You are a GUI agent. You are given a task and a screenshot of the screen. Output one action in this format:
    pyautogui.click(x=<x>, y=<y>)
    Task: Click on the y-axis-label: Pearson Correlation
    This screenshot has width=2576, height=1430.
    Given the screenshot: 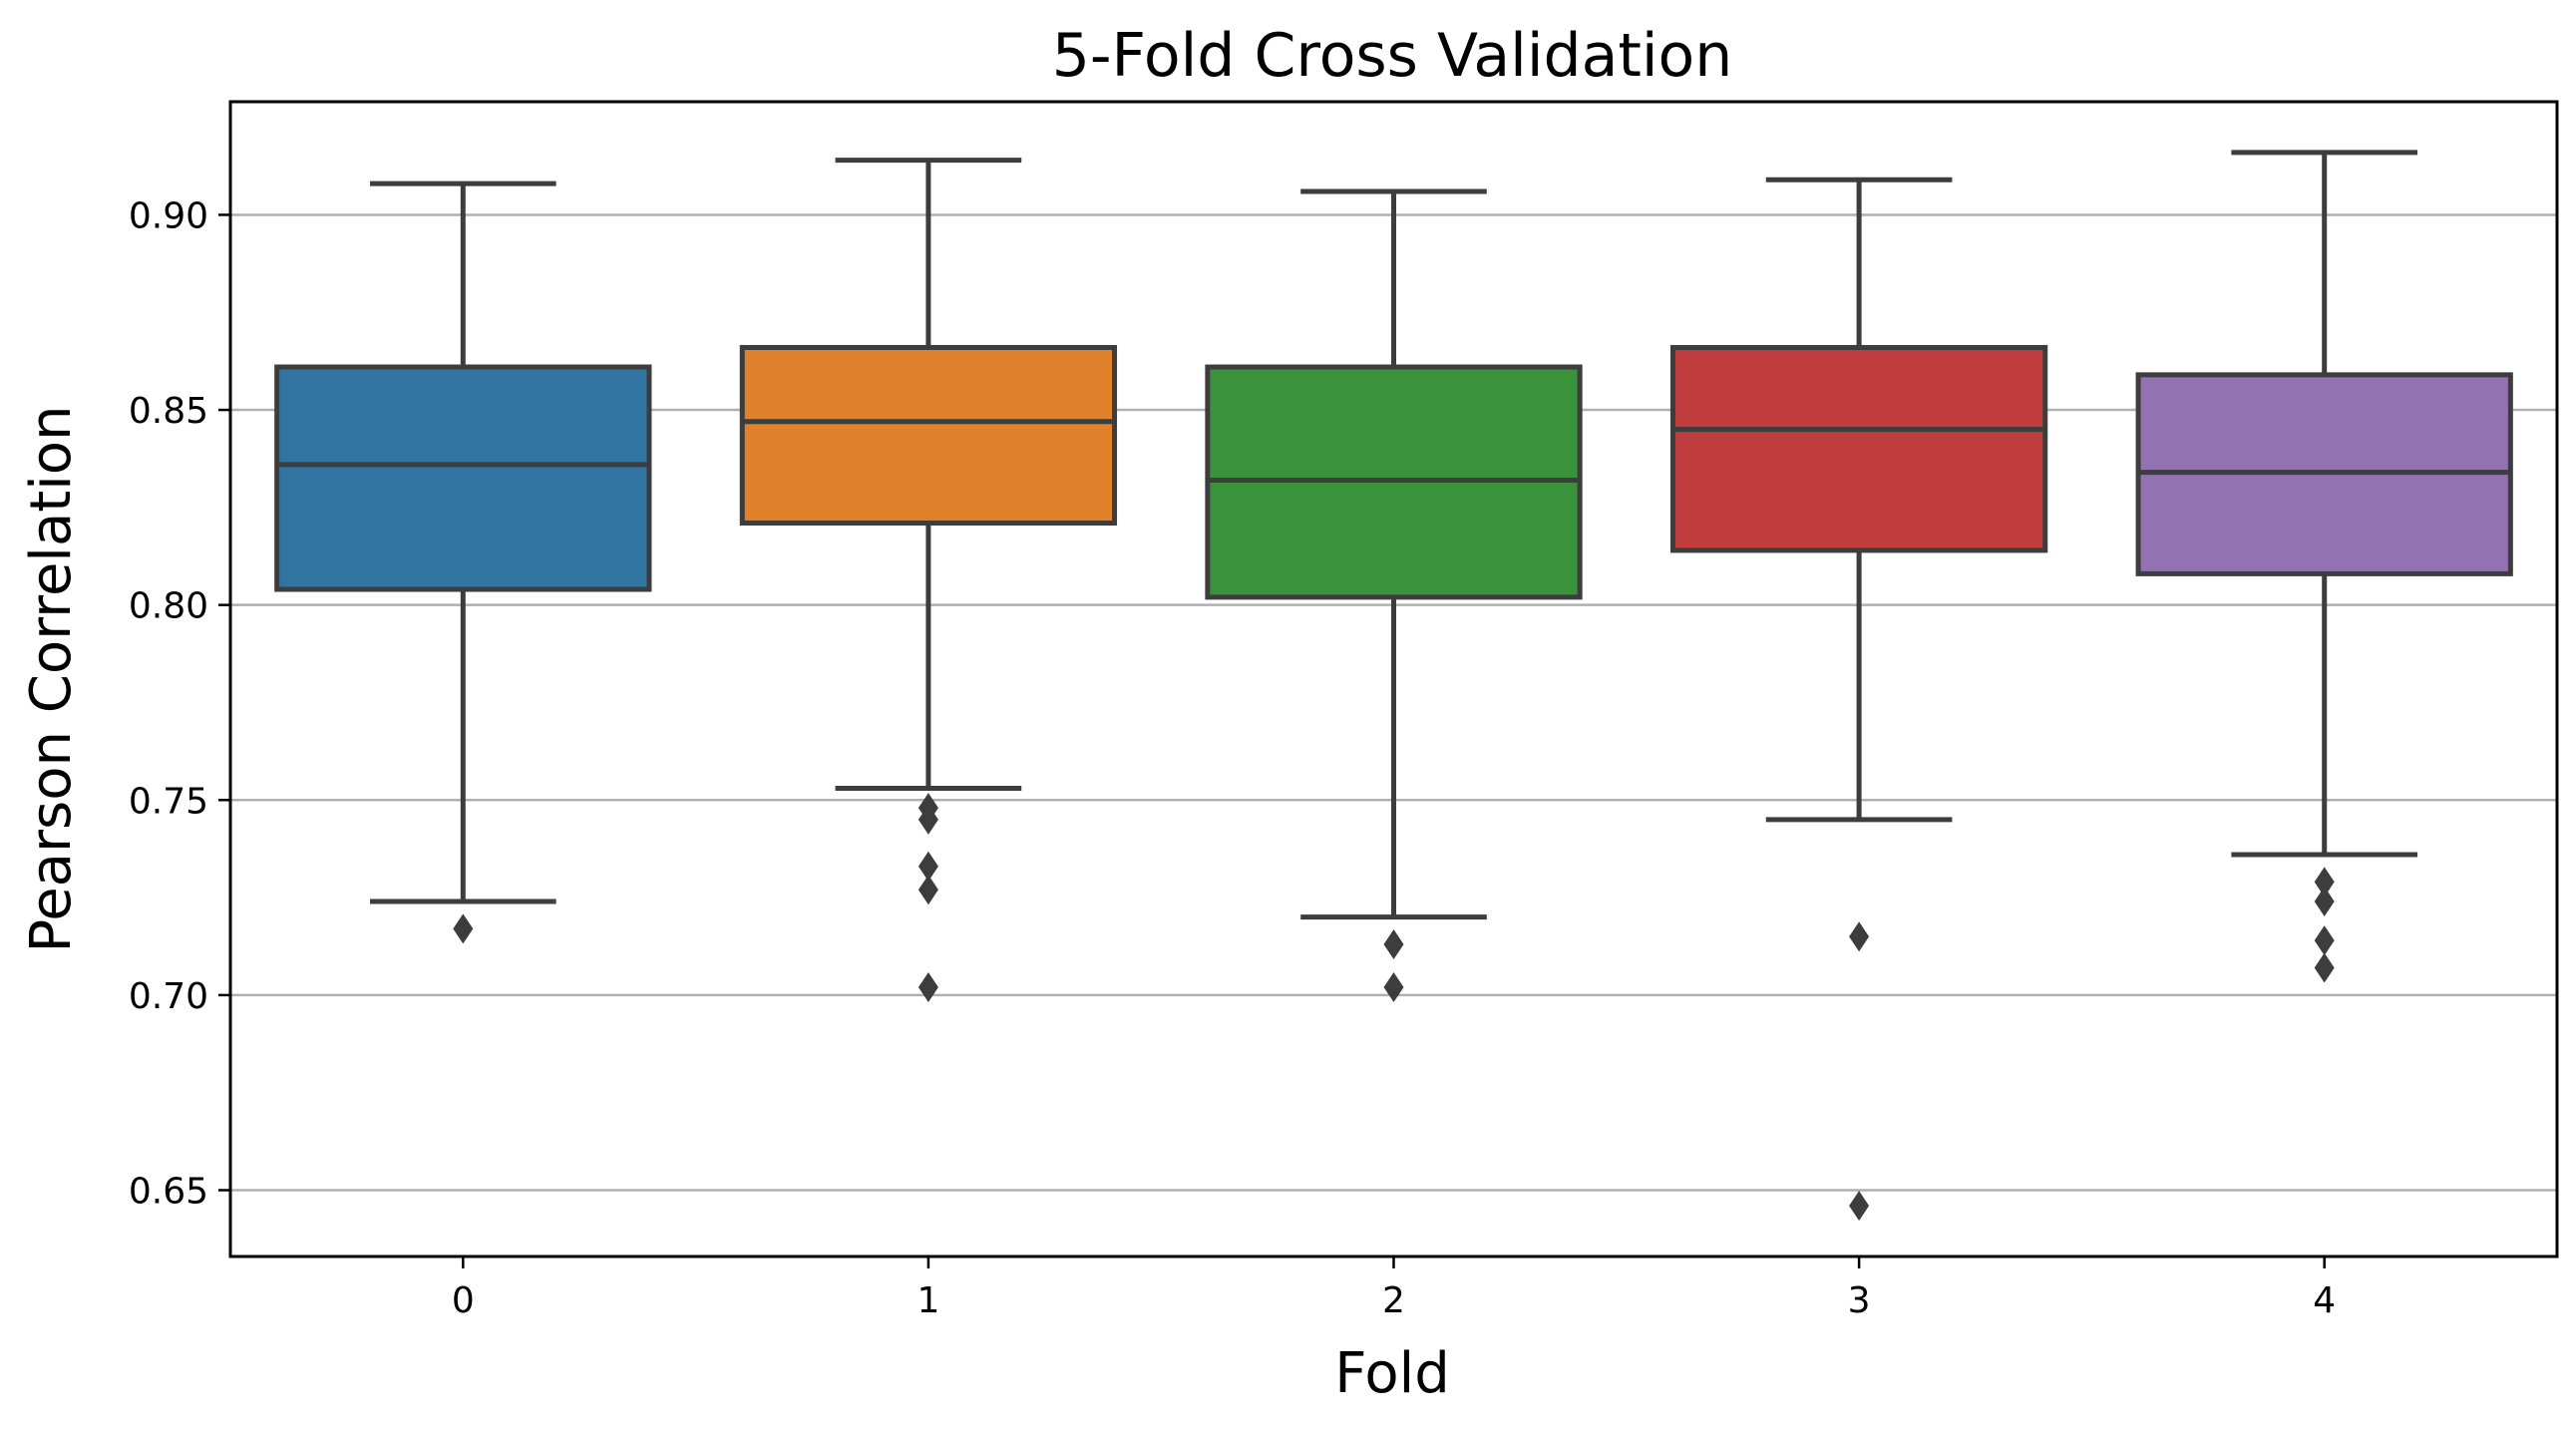 What is the action you would take?
    pyautogui.click(x=51, y=678)
    